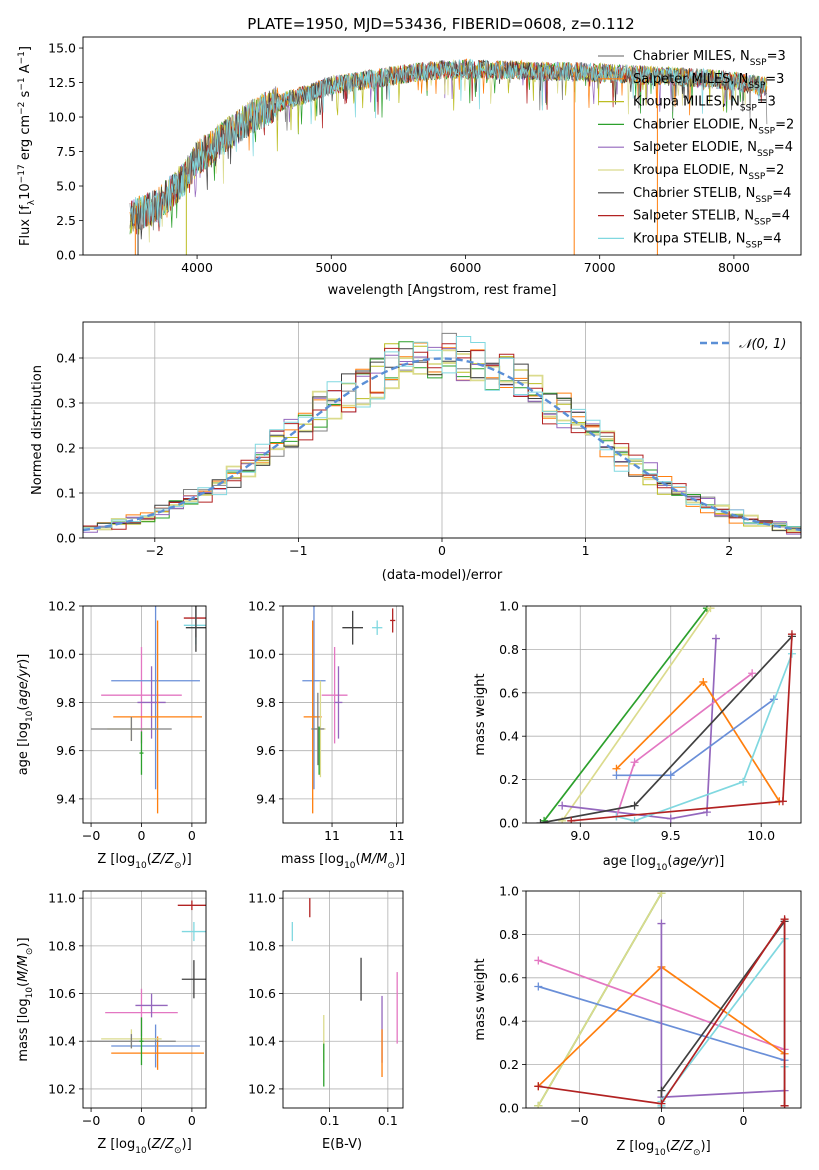 The width and height of the screenshot is (819, 1170). I want to click on x-tick-label: −2, so click(155, 550).